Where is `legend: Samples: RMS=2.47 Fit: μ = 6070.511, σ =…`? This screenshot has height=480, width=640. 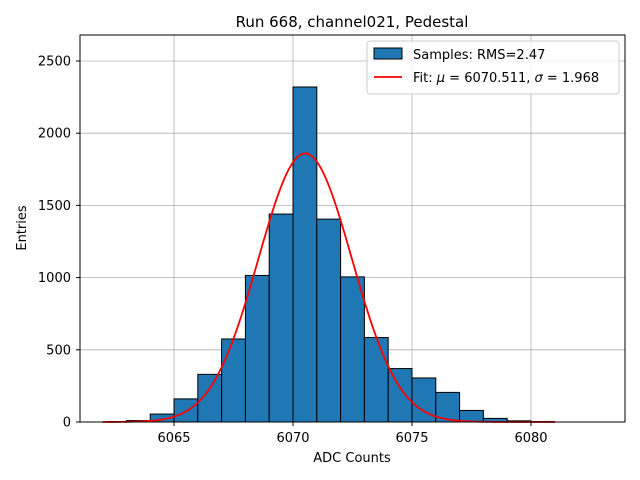
legend: Samples: RMS=2.47 Fit: μ = 6070.511, σ =… is located at coordinates (493, 67).